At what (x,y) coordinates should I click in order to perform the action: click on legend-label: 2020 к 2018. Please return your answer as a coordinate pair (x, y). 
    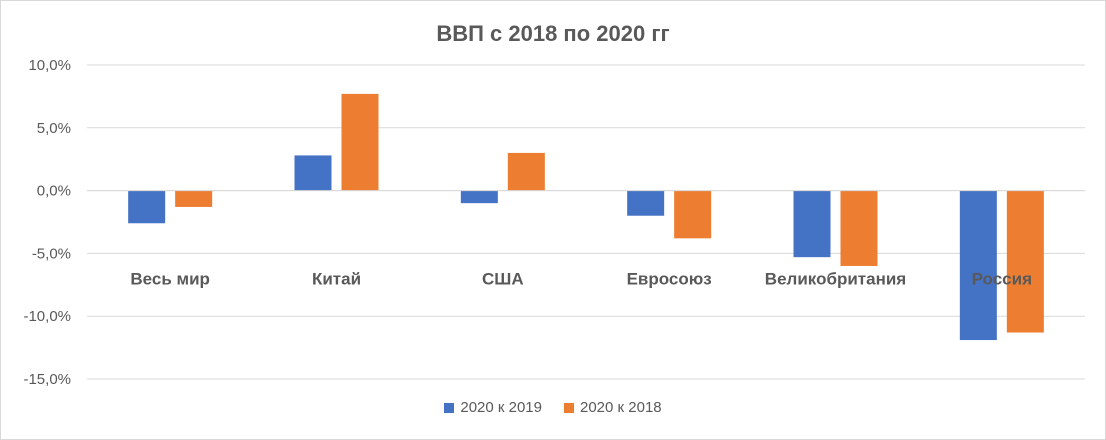
    Looking at the image, I should click on (621, 407).